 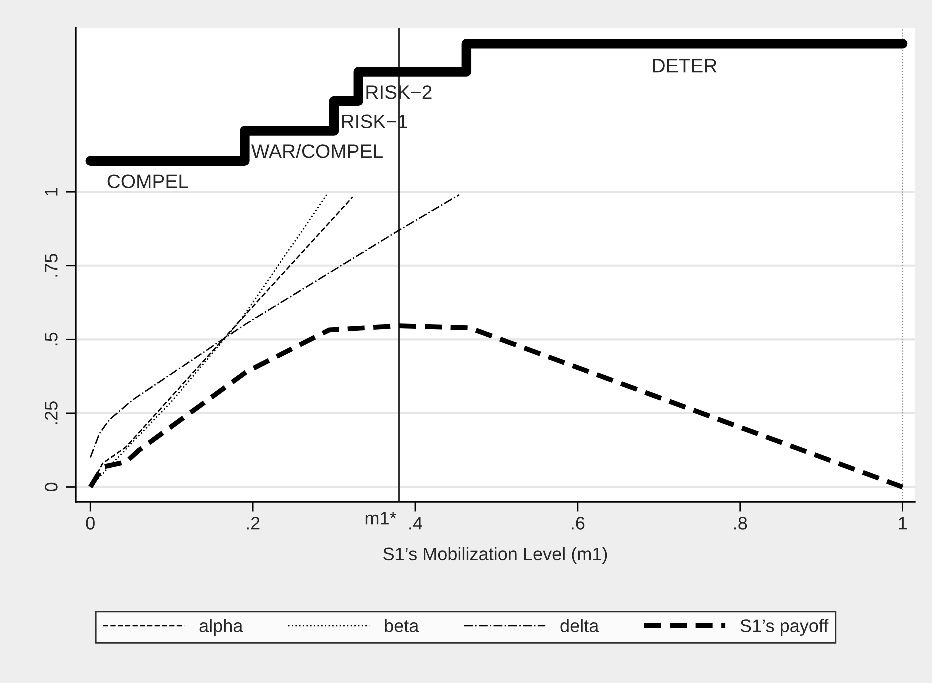 I want to click on x-tick-label: 0, so click(x=90, y=523).